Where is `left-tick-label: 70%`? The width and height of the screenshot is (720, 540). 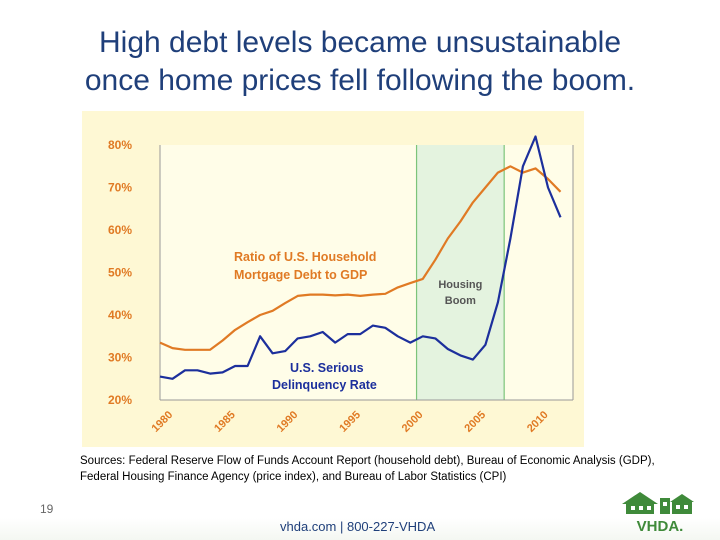 left-tick-label: 70% is located at coordinates (120, 188).